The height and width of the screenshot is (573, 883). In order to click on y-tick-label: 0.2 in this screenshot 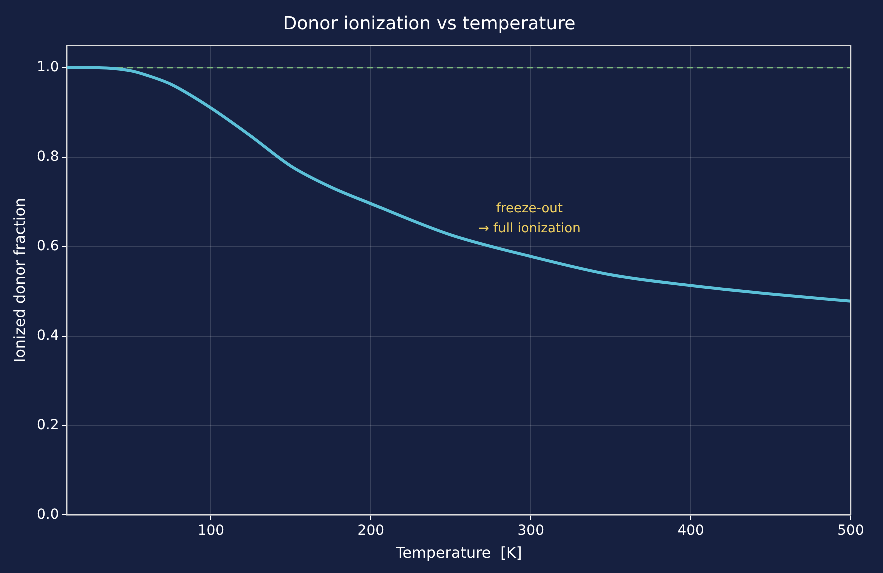, I will do `click(48, 425)`.